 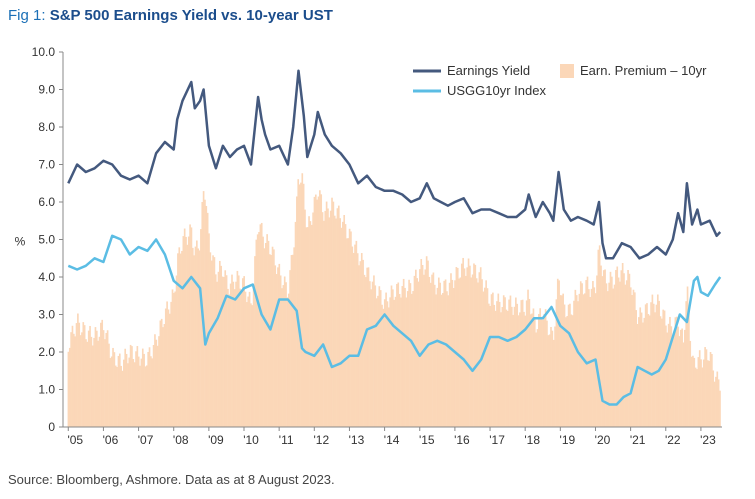 What do you see at coordinates (46, 390) in the screenshot?
I see `y-tick-label: 1.0` at bounding box center [46, 390].